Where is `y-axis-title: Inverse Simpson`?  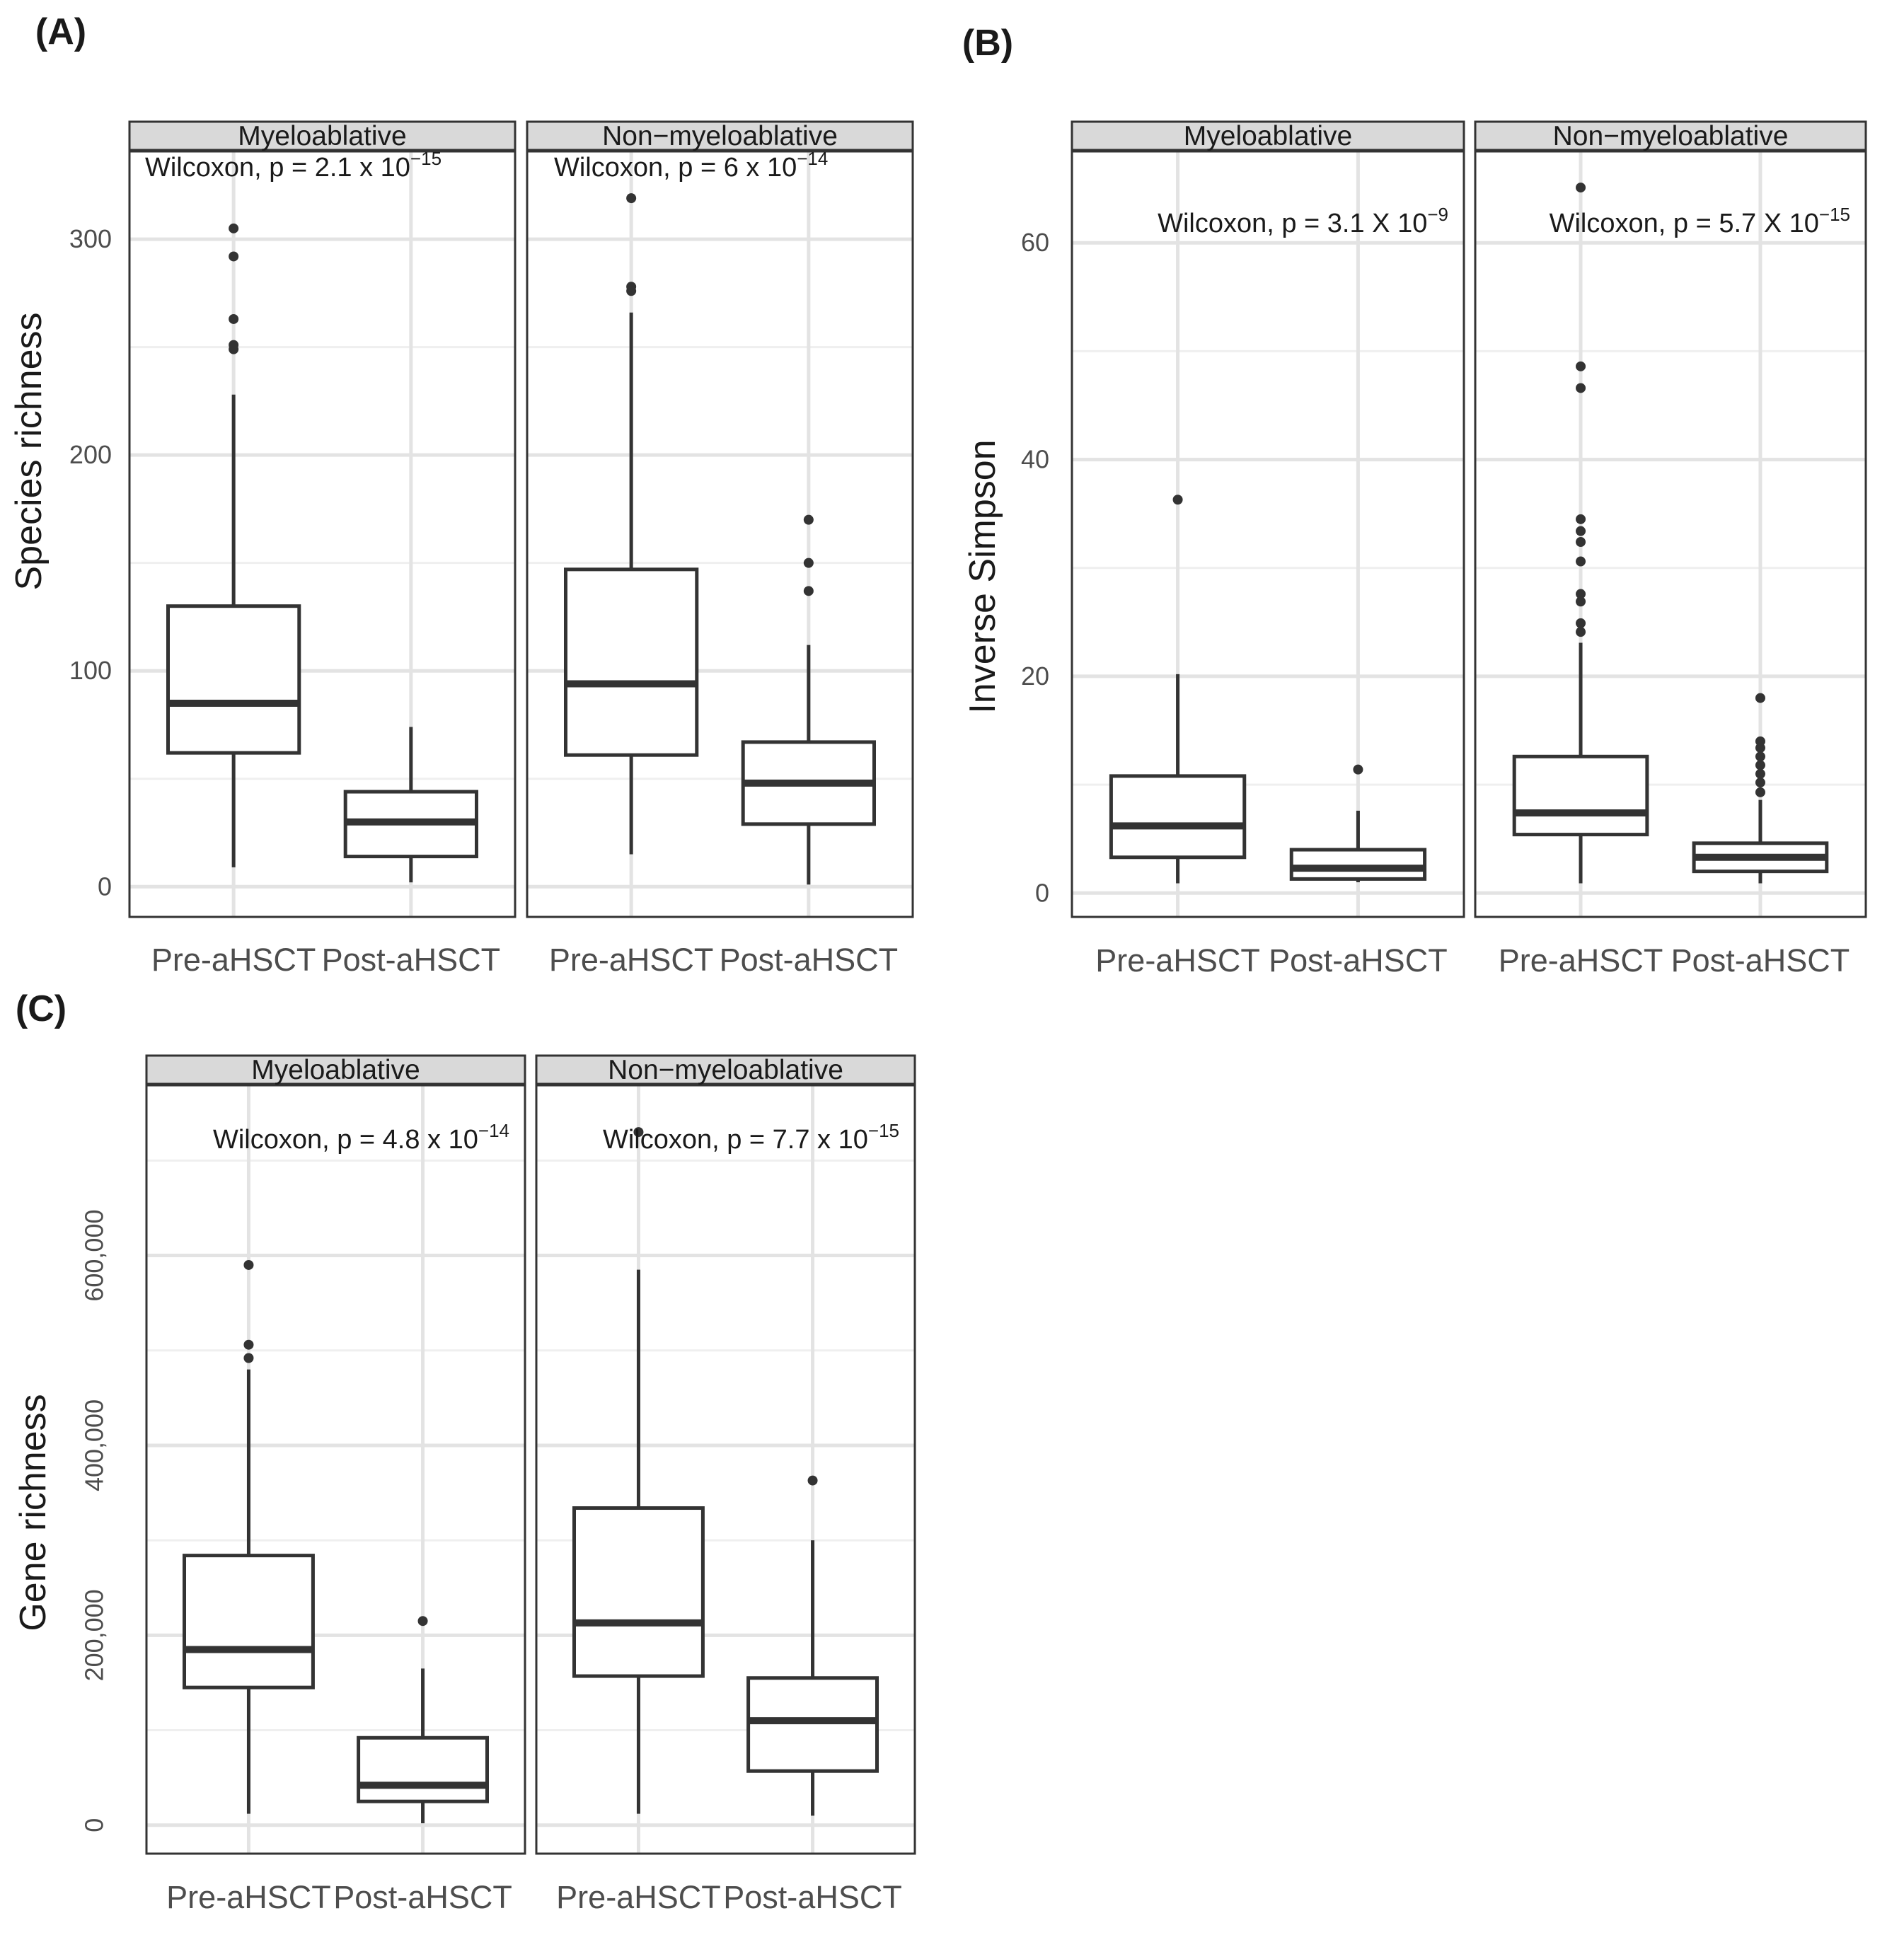 y-axis-title: Inverse Simpson is located at coordinates (982, 576).